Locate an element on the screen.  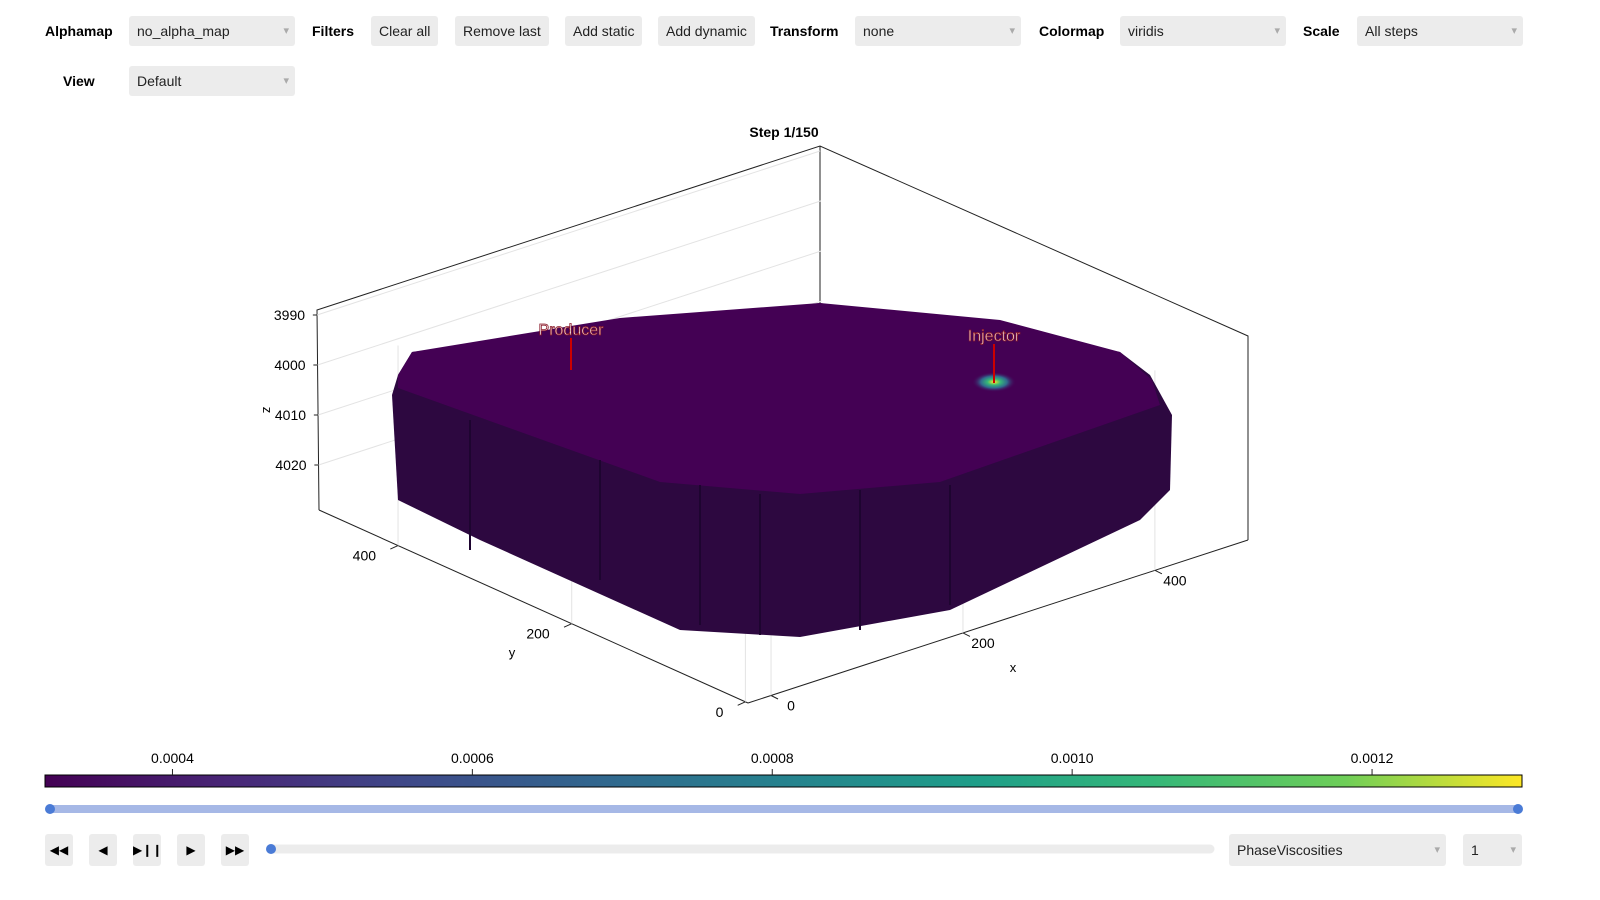
plot-title: Step 1/150 is located at coordinates (783, 132).